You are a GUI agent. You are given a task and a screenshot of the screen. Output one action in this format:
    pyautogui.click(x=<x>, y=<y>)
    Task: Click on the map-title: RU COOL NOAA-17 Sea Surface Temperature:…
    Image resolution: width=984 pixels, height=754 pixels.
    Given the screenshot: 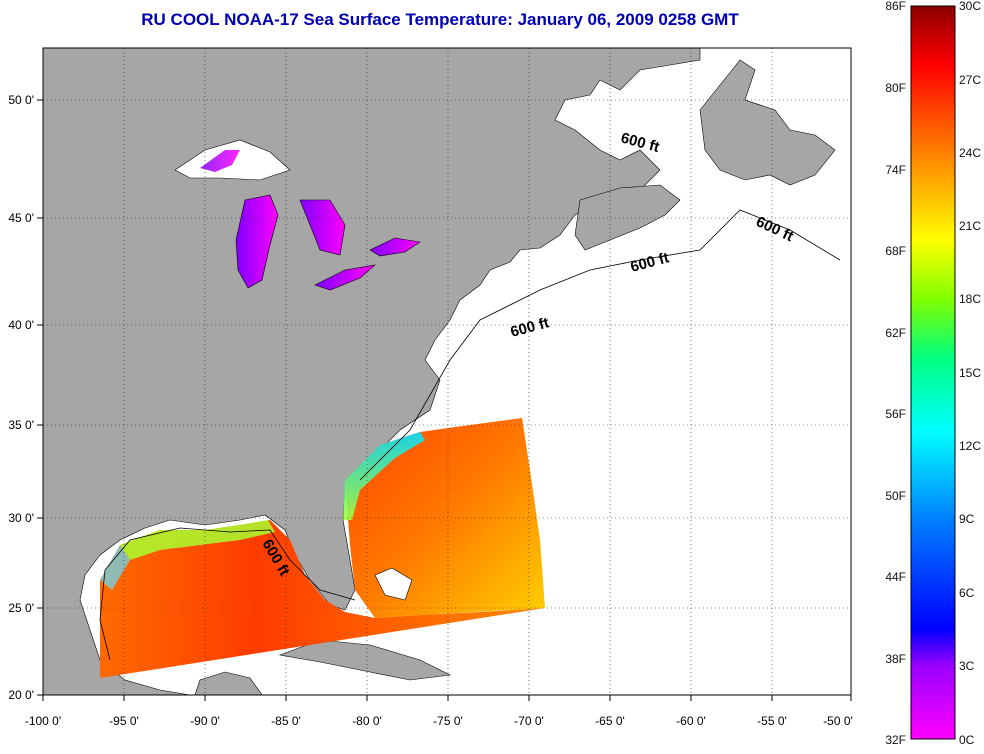 What is the action you would take?
    pyautogui.click(x=440, y=19)
    